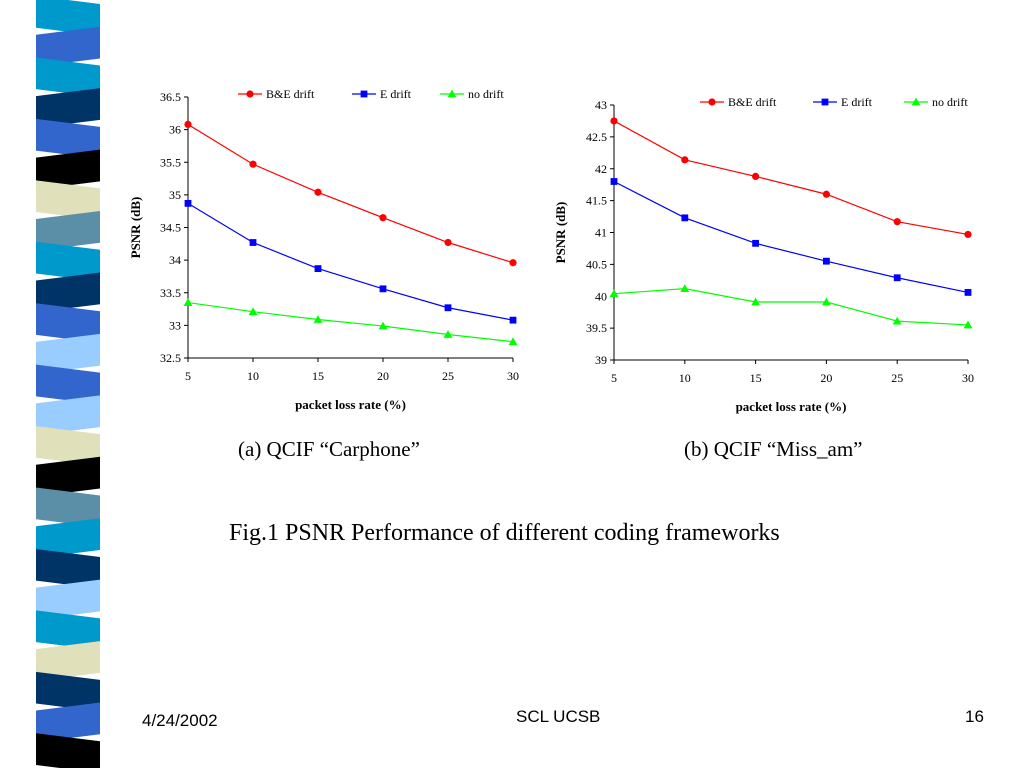 Image resolution: width=1024 pixels, height=768 pixels. I want to click on y-tick-label: 36, so click(175, 130).